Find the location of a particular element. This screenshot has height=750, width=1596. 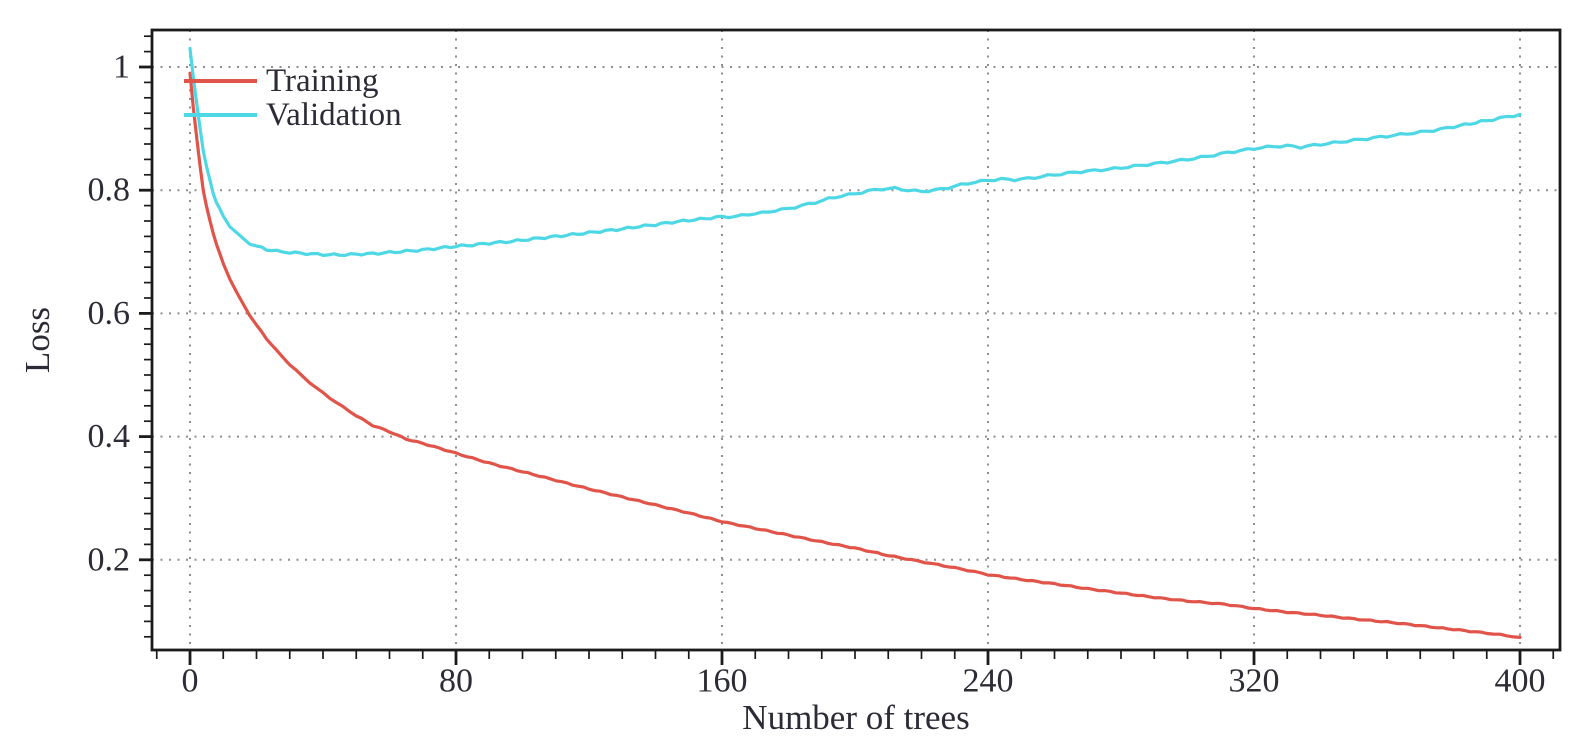

y-tick-label: 0.2 is located at coordinates (109, 559).